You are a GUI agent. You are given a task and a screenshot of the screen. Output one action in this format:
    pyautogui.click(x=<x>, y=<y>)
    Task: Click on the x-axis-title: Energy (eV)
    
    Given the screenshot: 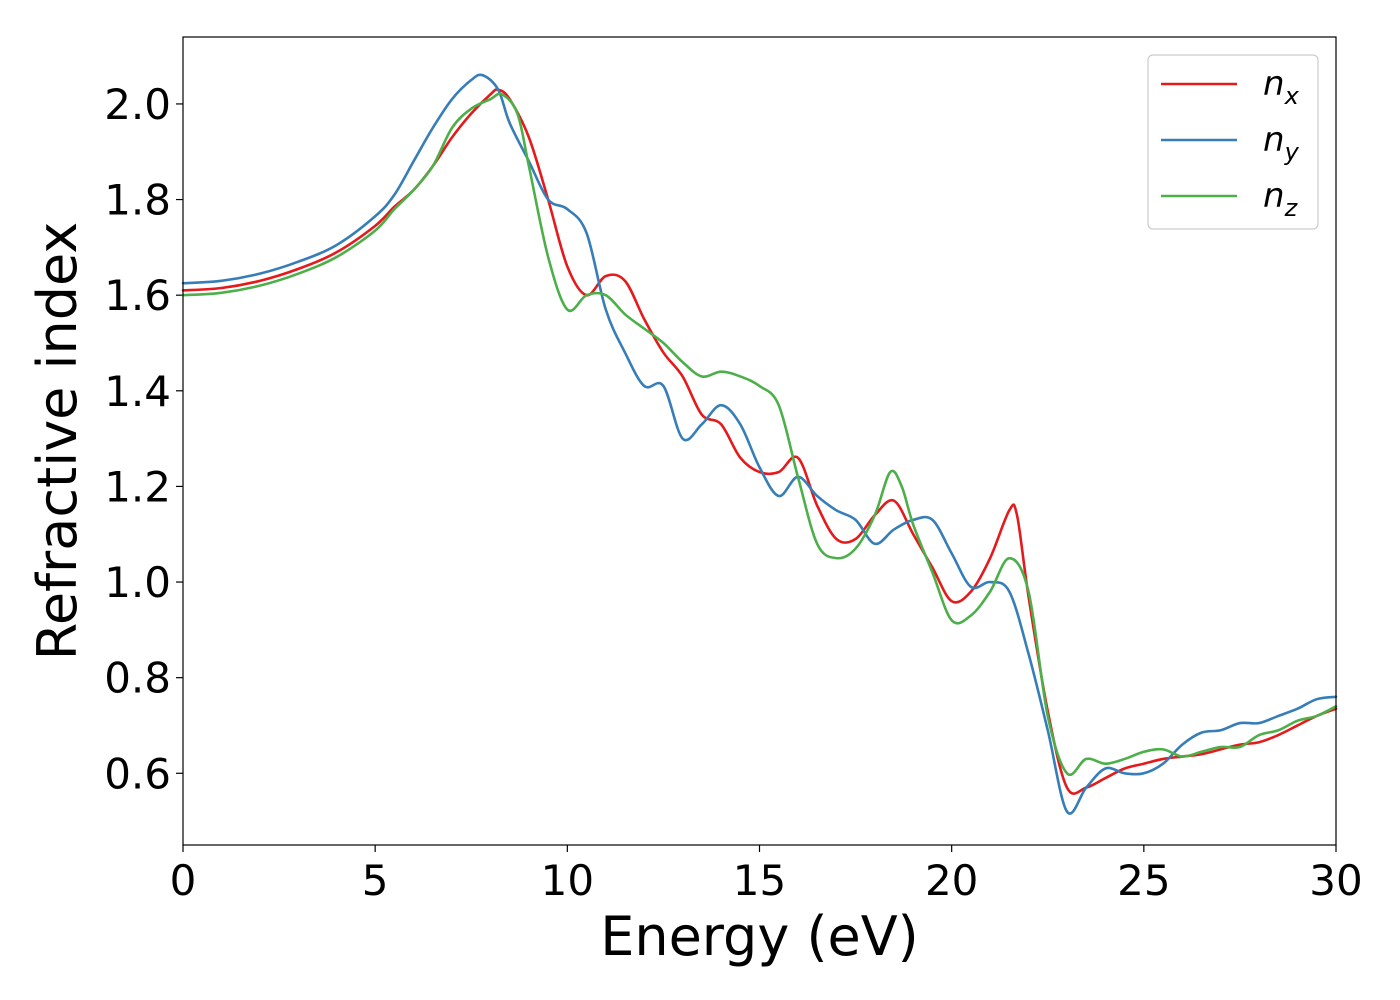 What is the action you would take?
    pyautogui.click(x=759, y=936)
    